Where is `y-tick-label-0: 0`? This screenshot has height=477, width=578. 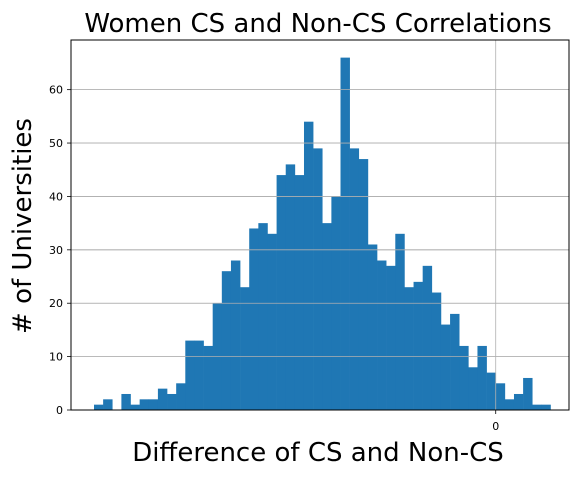
y-tick-label-0: 0 is located at coordinates (59, 410).